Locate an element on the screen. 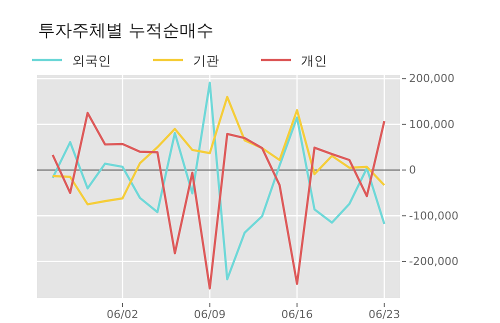  y-tick-label: -200,000 is located at coordinates (433, 261).